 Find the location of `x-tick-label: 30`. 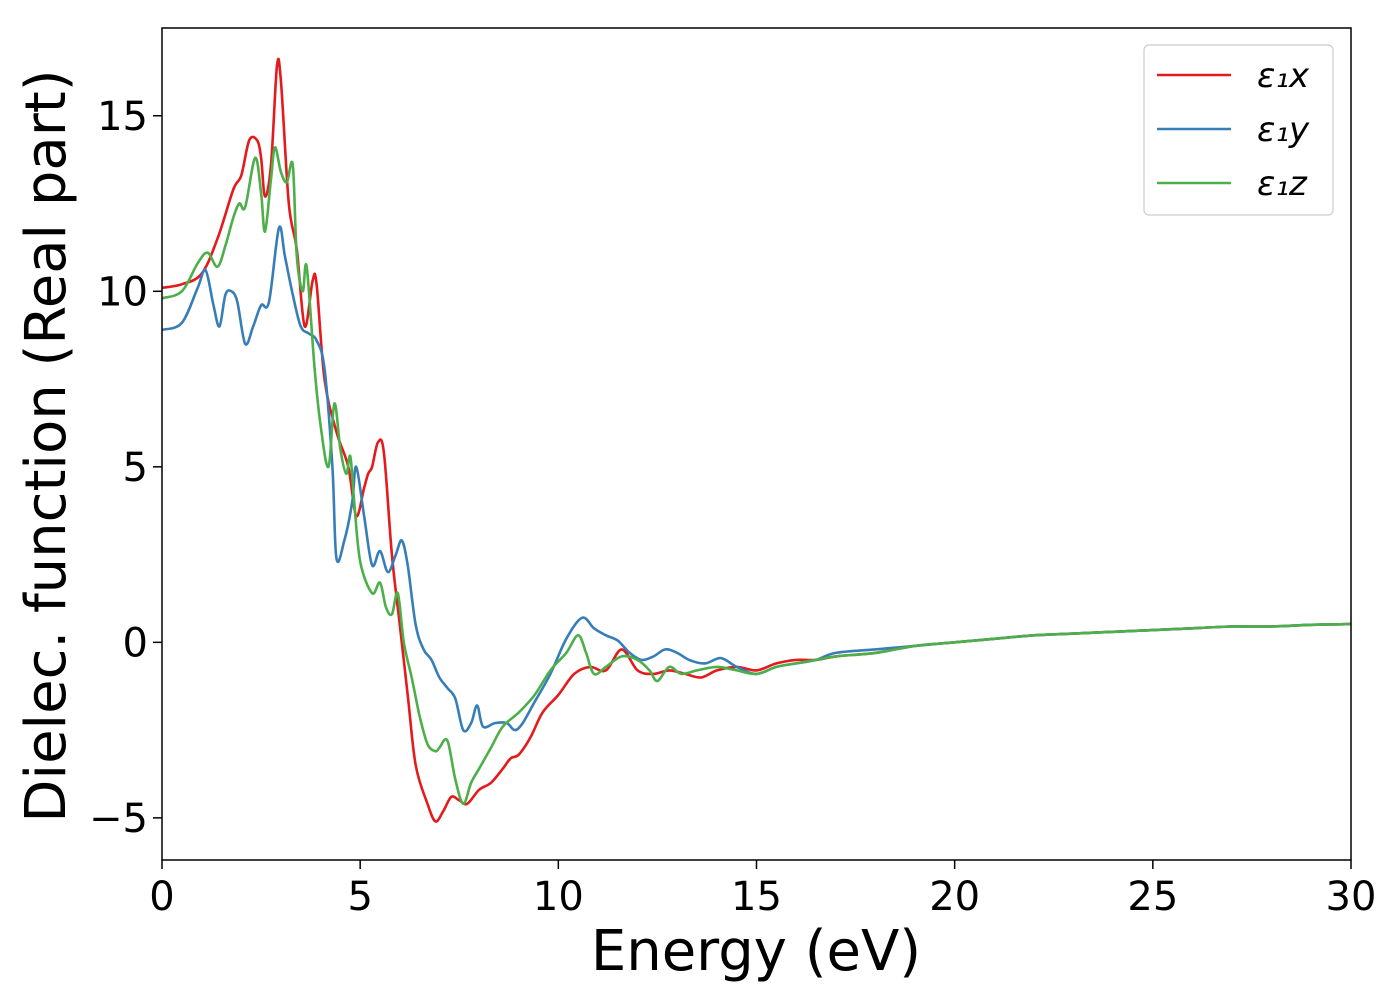

x-tick-label: 30 is located at coordinates (1351, 897).